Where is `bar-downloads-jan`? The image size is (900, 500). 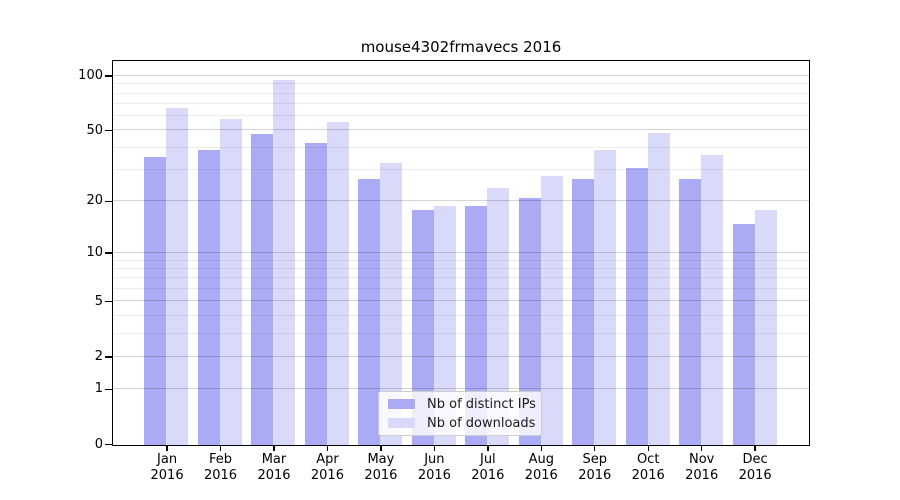
bar-downloads-jan is located at coordinates (177, 276).